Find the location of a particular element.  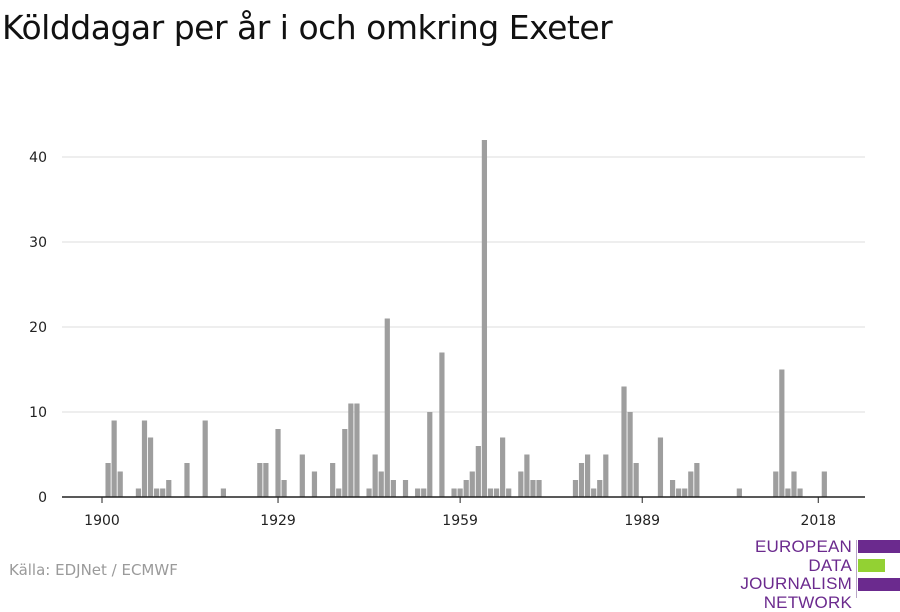

bar-1961 is located at coordinates (472, 485).